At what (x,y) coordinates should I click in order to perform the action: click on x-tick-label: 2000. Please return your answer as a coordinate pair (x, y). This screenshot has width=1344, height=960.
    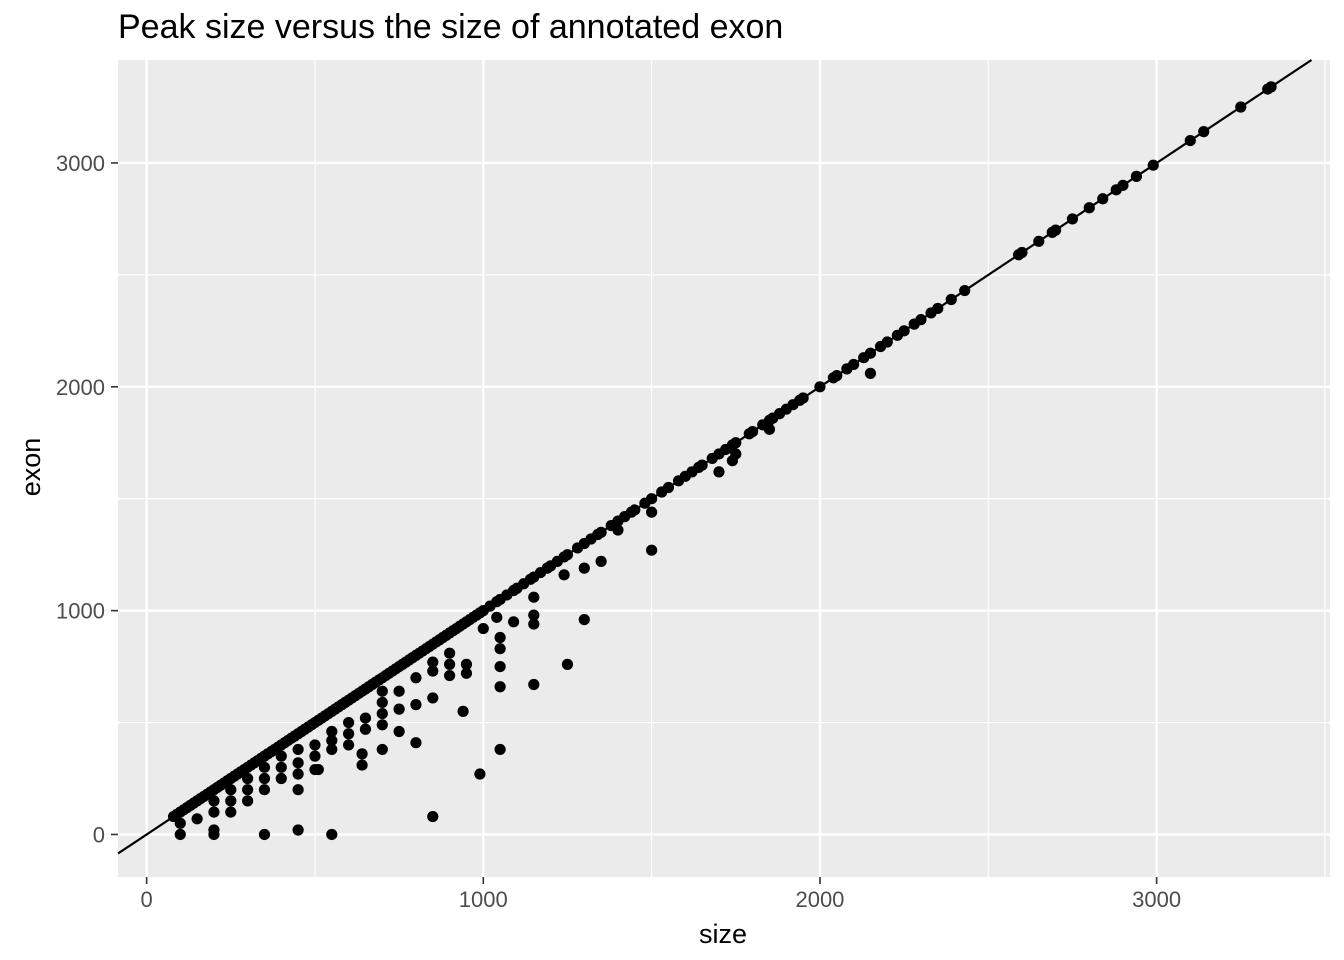
    Looking at the image, I should click on (819, 899).